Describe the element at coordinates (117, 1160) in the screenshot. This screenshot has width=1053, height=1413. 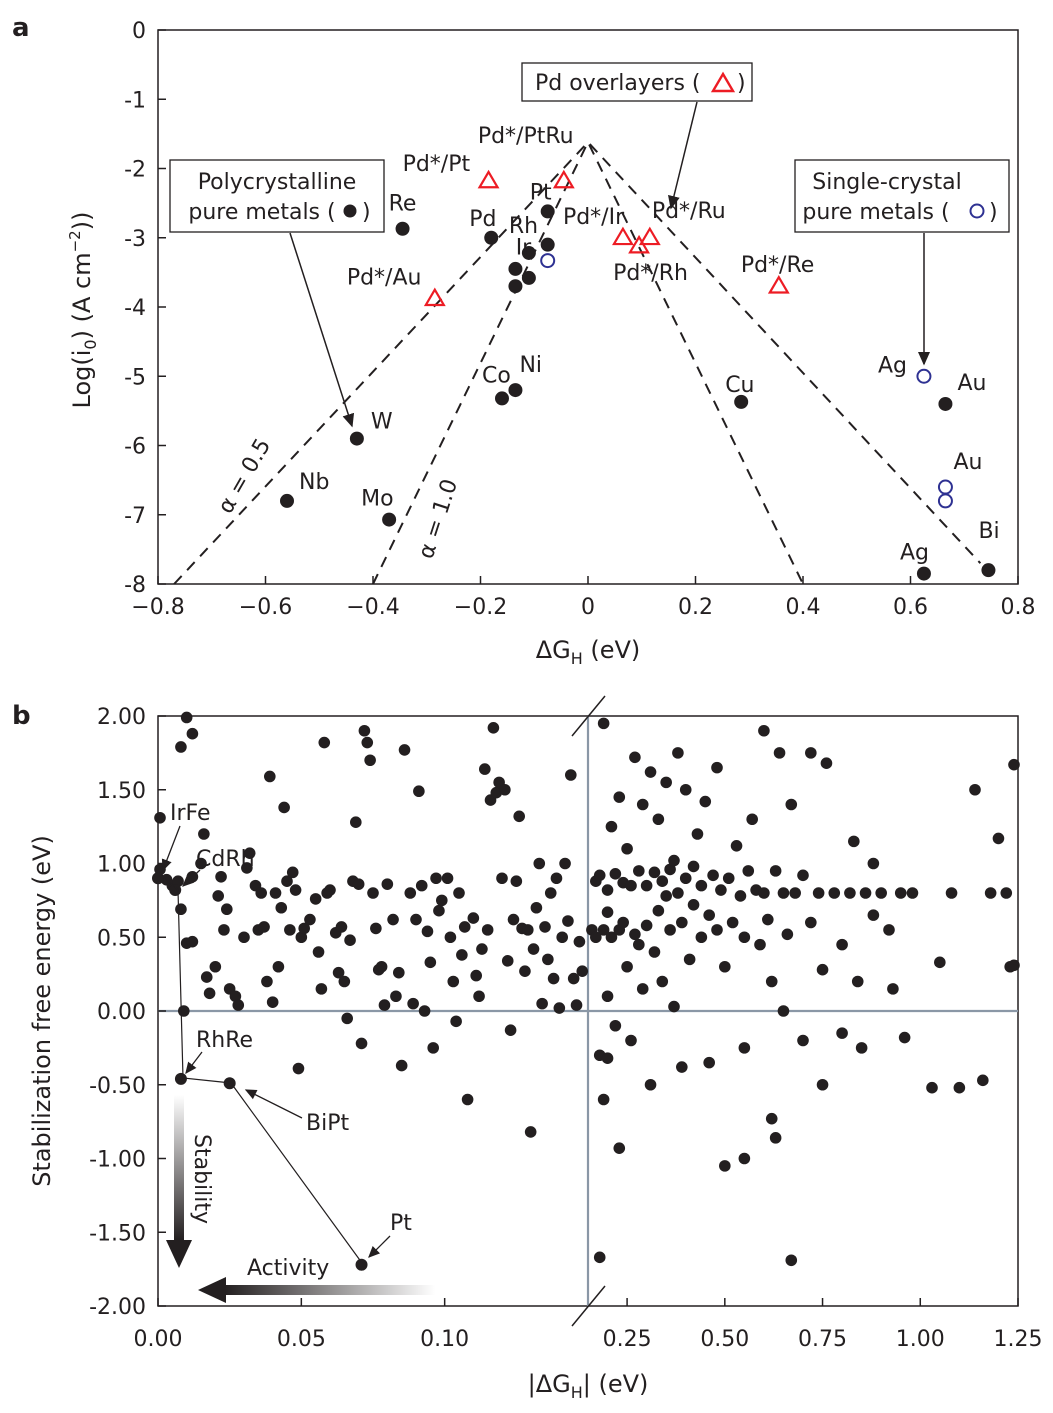
I see `y-tick-label: -1.00` at that location.